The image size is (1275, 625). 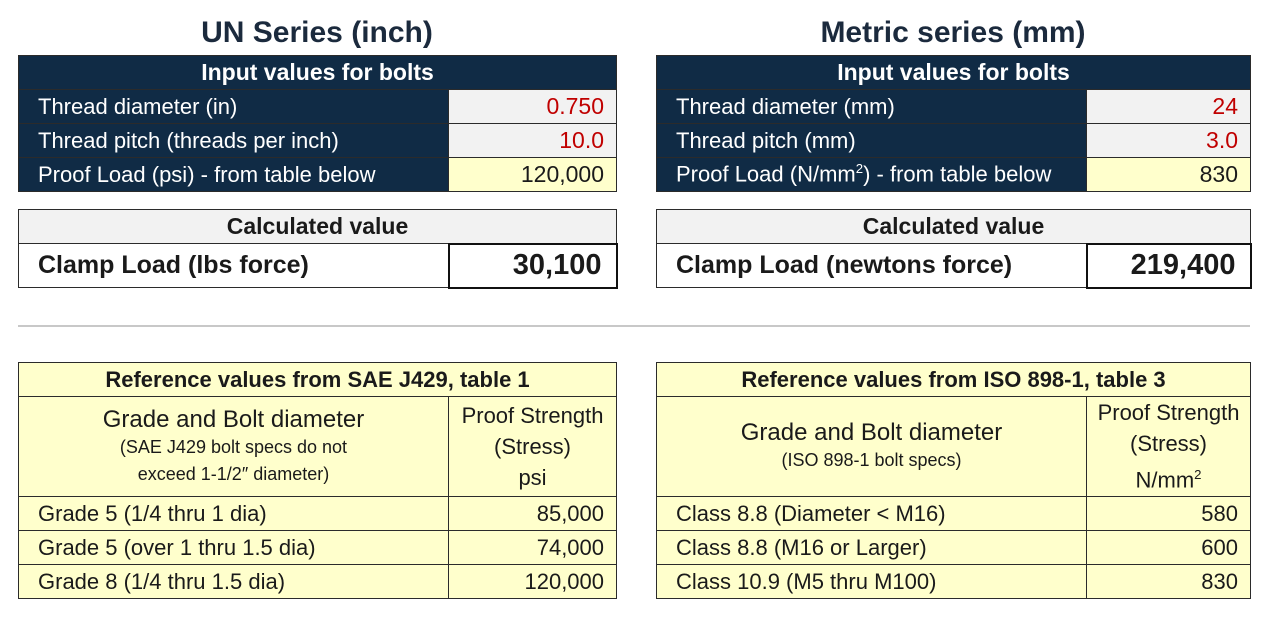 I want to click on metric-thread-diameter-label: Thread diameter (mm), so click(x=871, y=106).